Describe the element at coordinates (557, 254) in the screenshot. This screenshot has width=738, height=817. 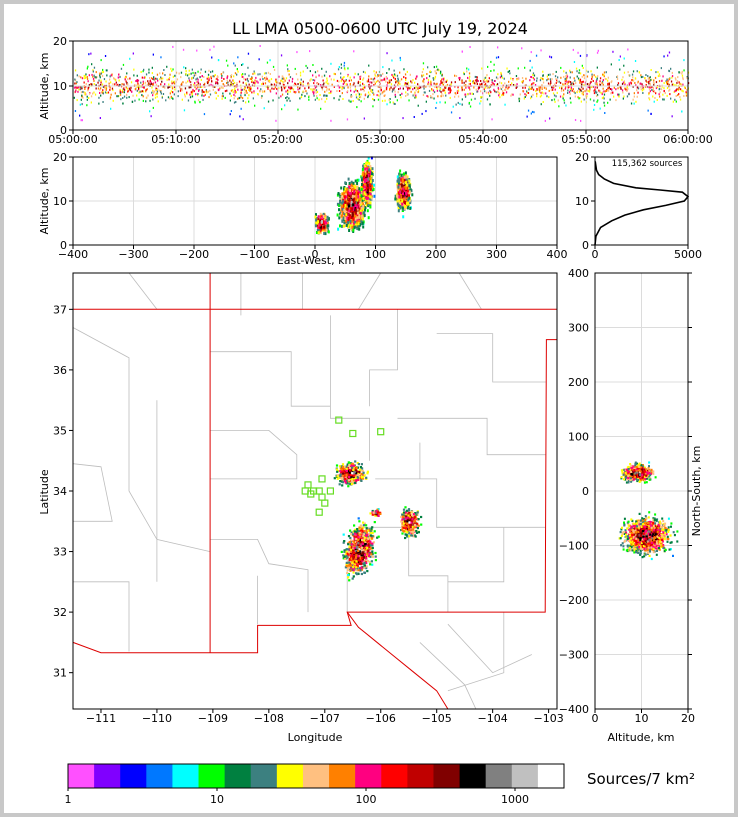
I see `tick-label-x: 400` at that location.